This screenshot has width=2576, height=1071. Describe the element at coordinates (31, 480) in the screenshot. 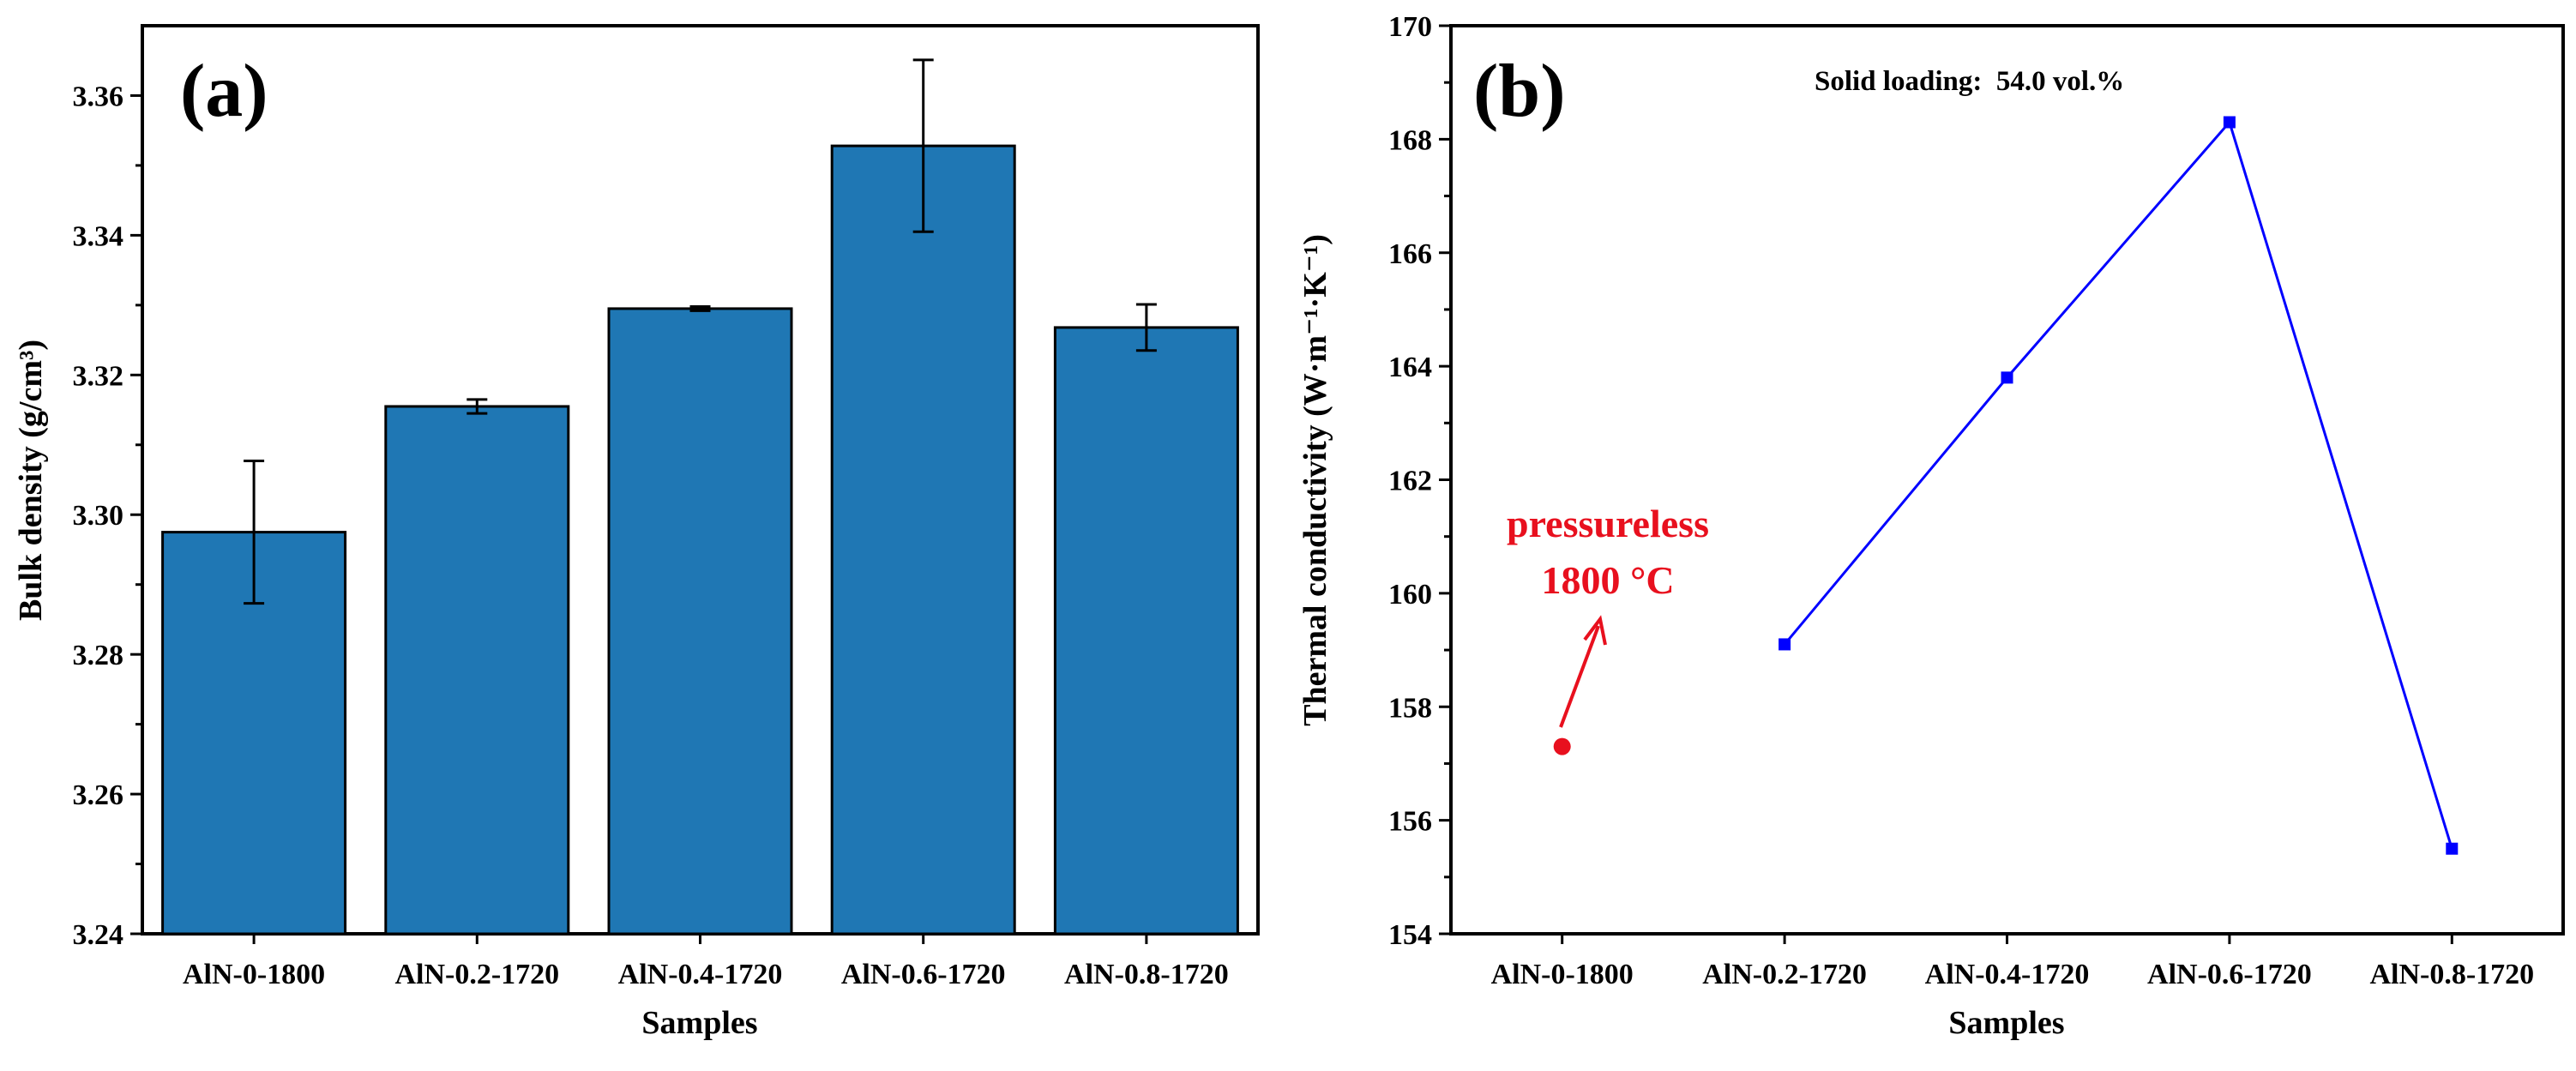

I see `panel-a-y-axis-label: Bulk density (g/cm³)` at that location.